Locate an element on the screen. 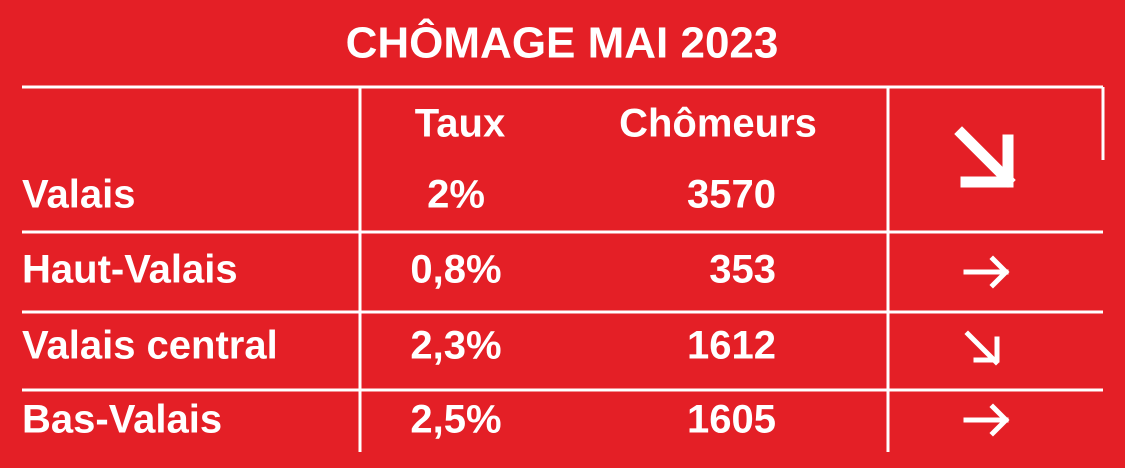 Image resolution: width=1125 pixels, height=468 pixels. count: 1612 is located at coordinates (731, 346).